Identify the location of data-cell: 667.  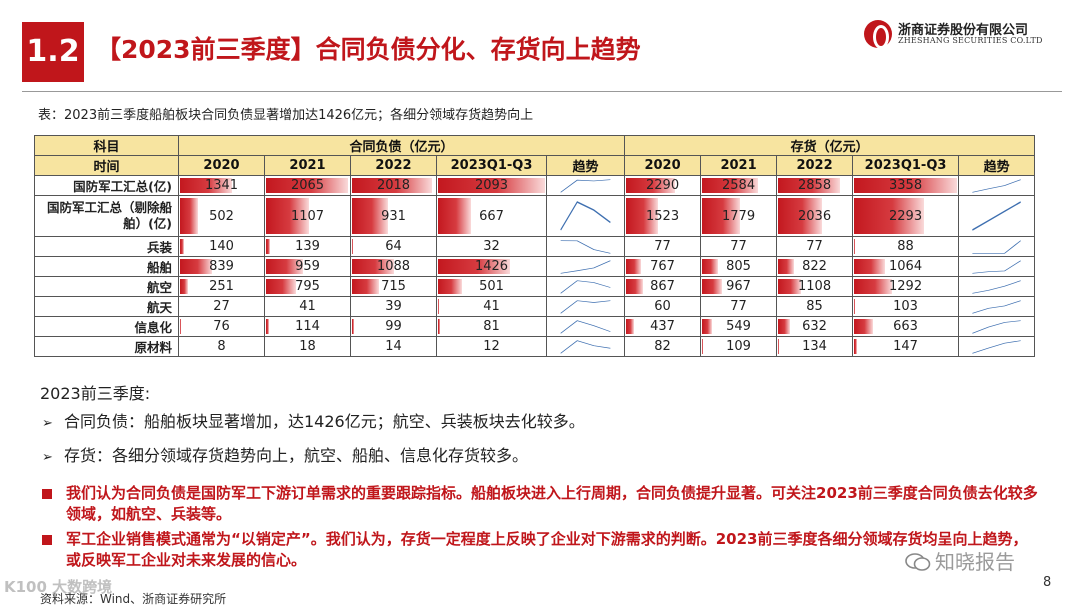
(491, 216).